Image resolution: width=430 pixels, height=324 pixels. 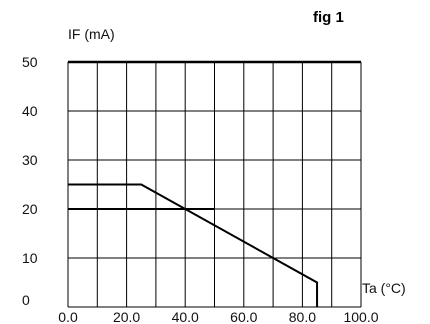 I want to click on x-tick-label: 40.0, so click(x=185, y=316).